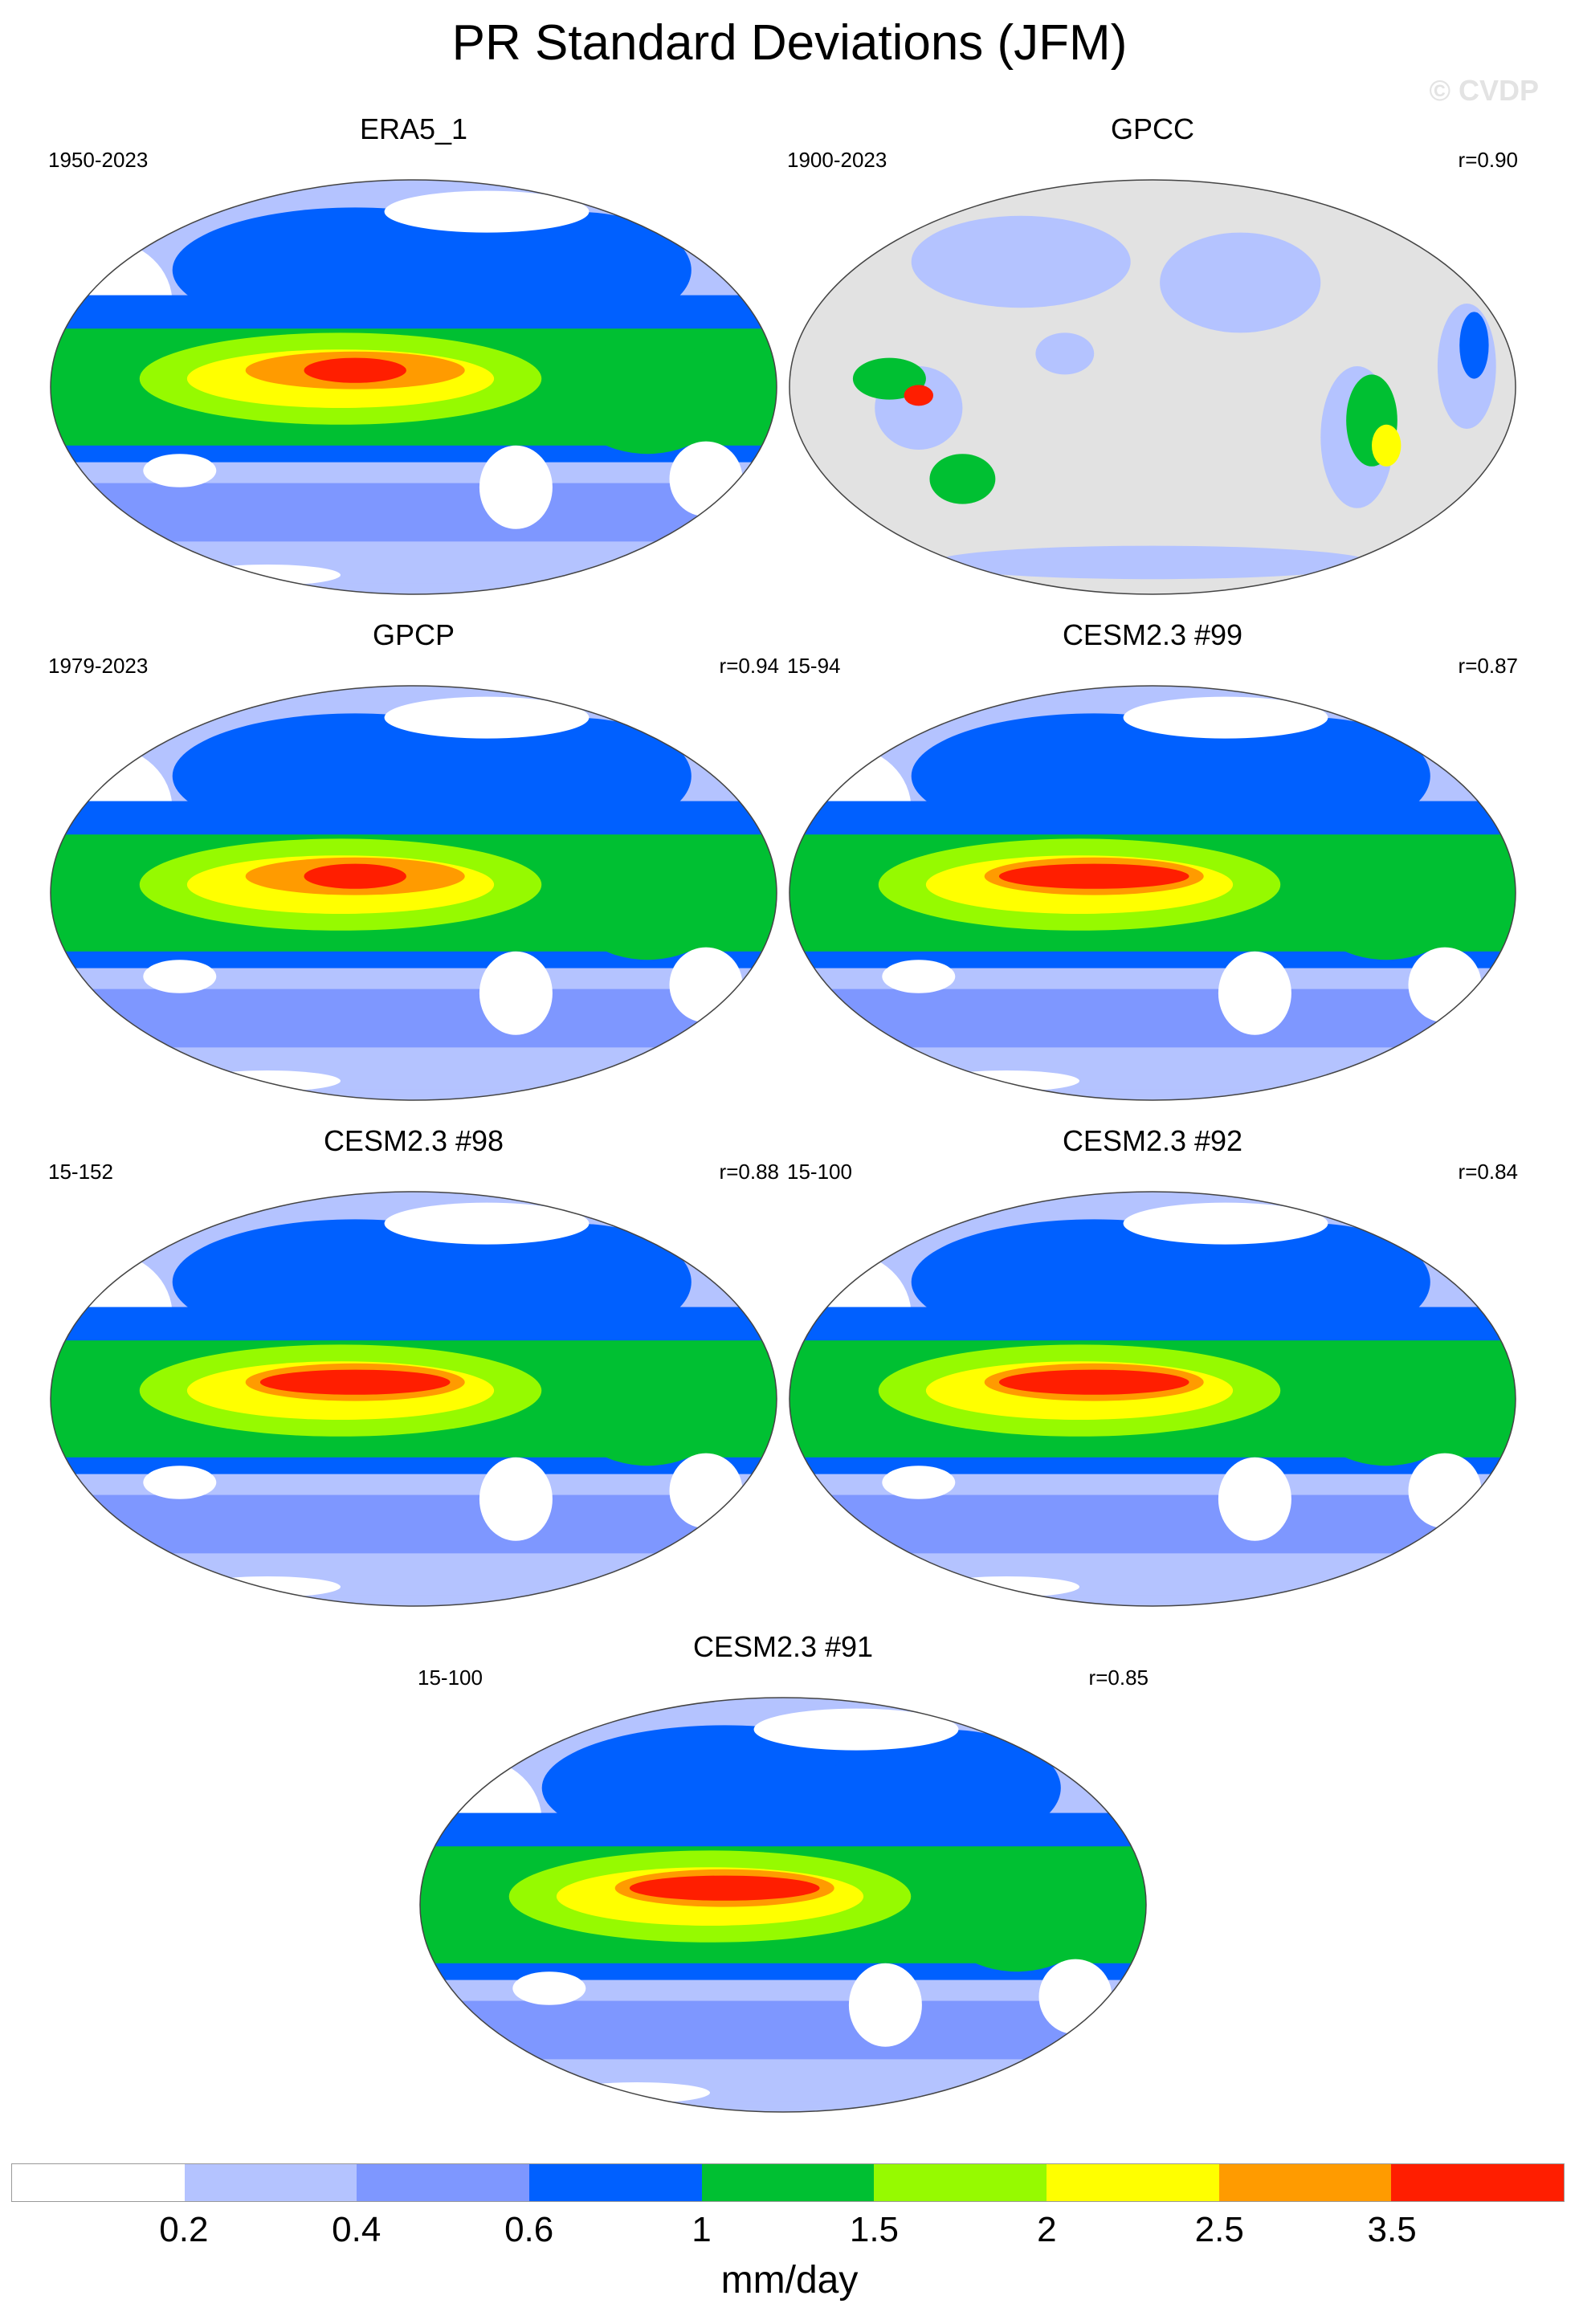 The height and width of the screenshot is (2324, 1579). What do you see at coordinates (529, 2229) in the screenshot?
I see `colorbar-tick-label: 0.6` at bounding box center [529, 2229].